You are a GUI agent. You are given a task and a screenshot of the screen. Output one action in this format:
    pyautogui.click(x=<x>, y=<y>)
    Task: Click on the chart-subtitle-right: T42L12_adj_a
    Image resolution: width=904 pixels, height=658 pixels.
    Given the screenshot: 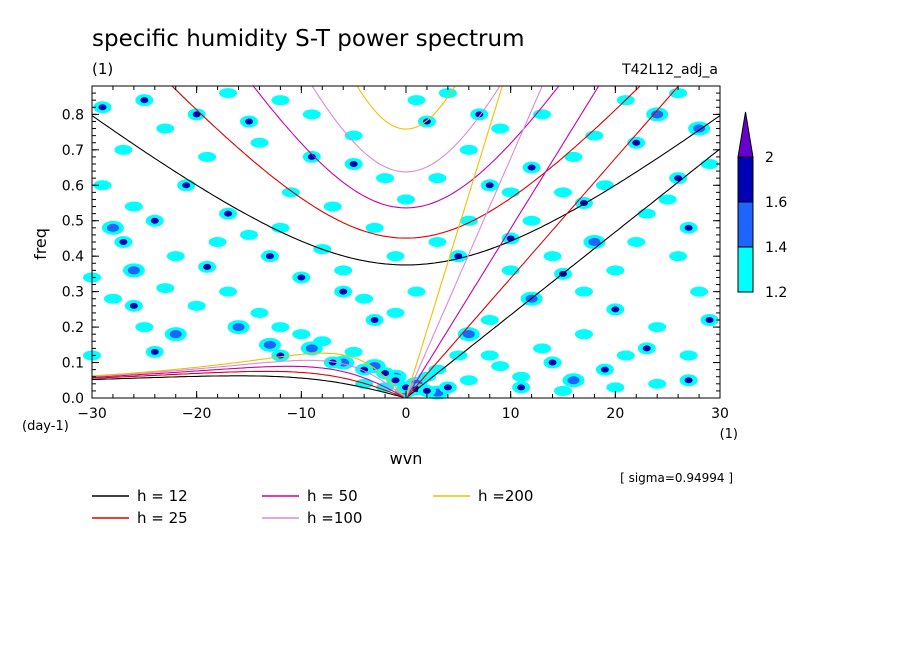 What is the action you would take?
    pyautogui.click(x=669, y=70)
    